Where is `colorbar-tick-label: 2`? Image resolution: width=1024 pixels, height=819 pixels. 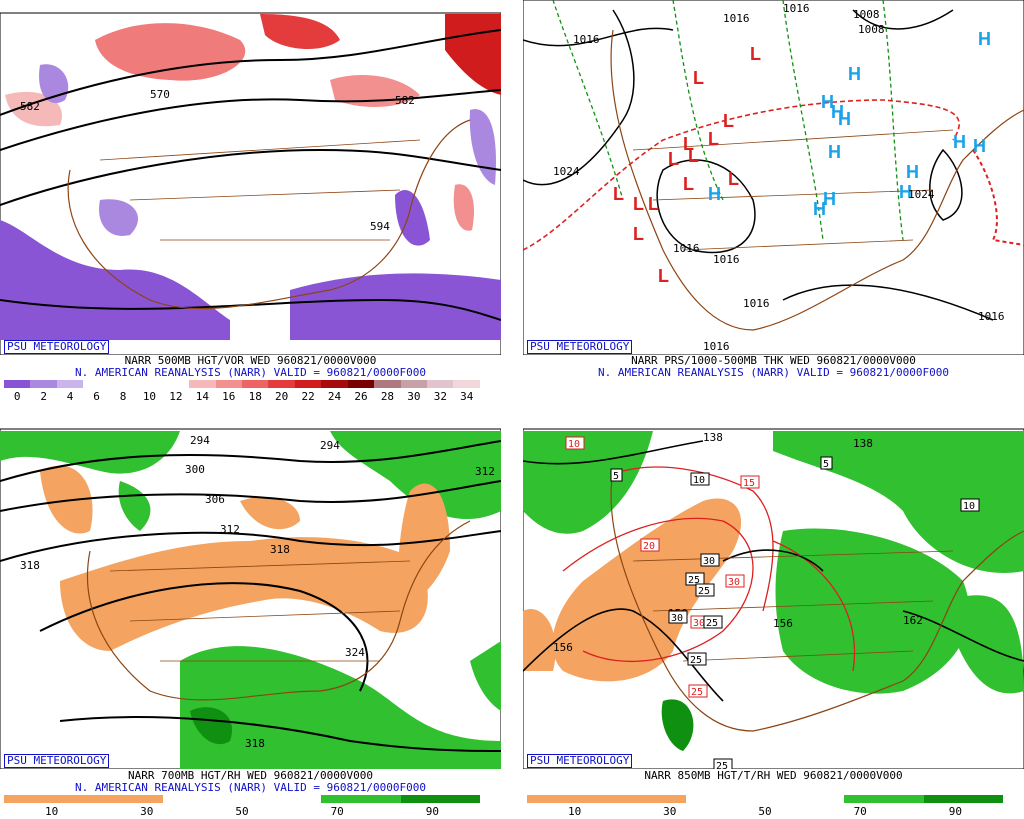
colorbar-tick-label: 2 is located at coordinates (43, 396).